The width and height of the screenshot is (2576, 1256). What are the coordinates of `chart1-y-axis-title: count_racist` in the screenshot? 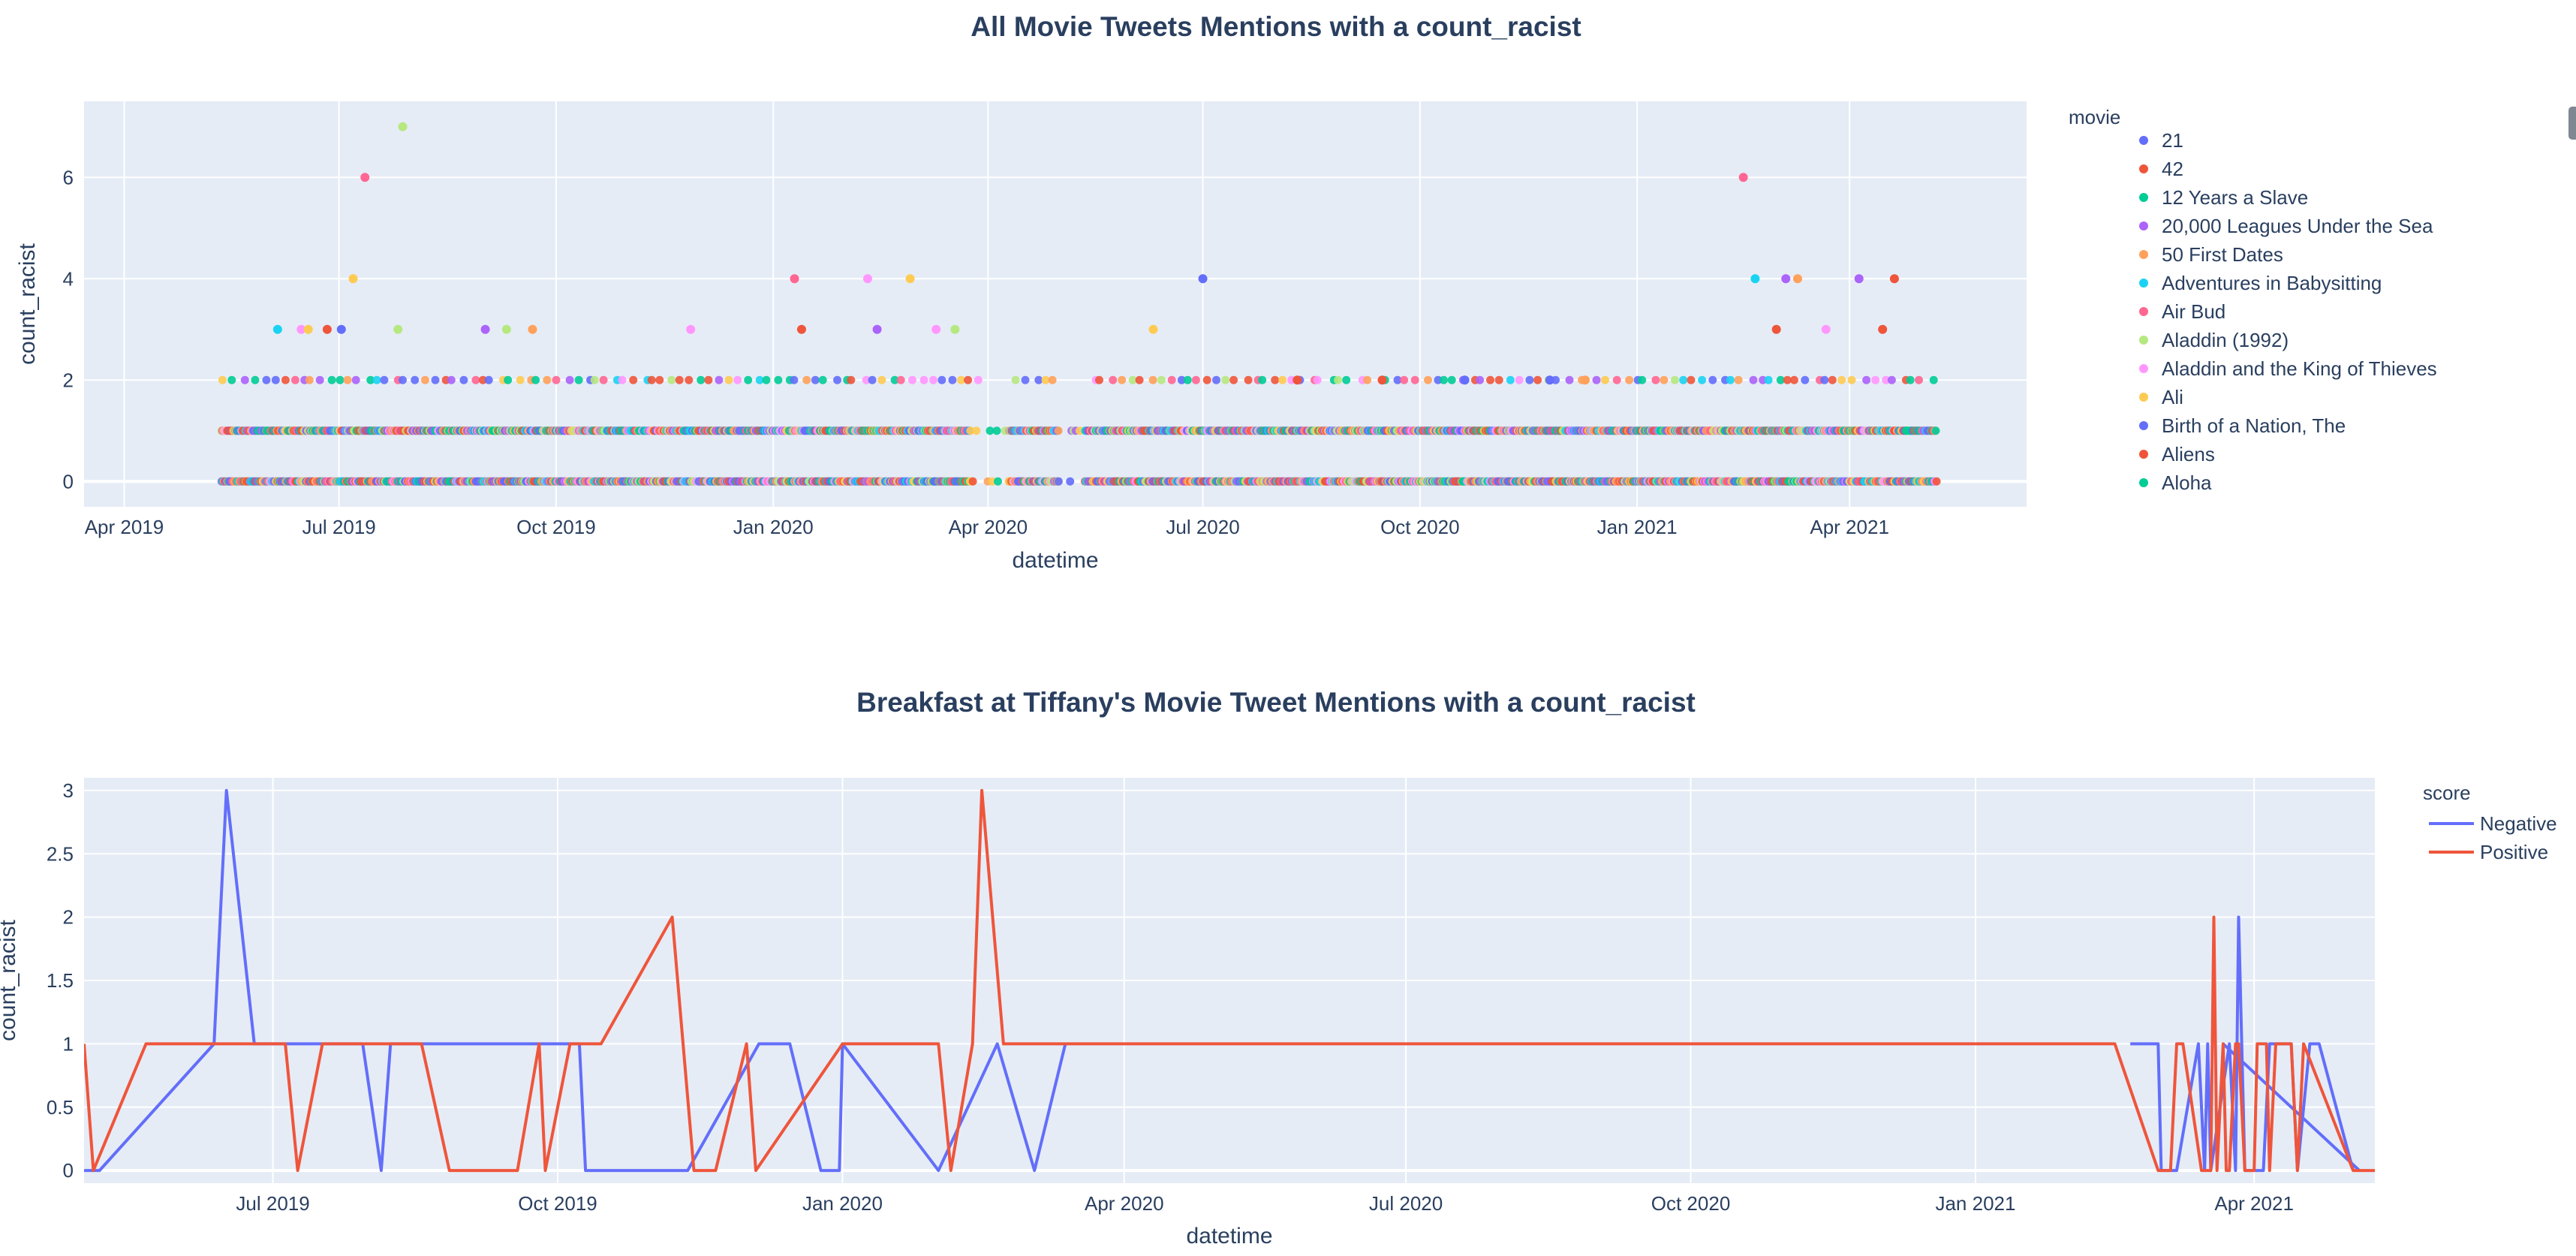 It's located at (27, 303).